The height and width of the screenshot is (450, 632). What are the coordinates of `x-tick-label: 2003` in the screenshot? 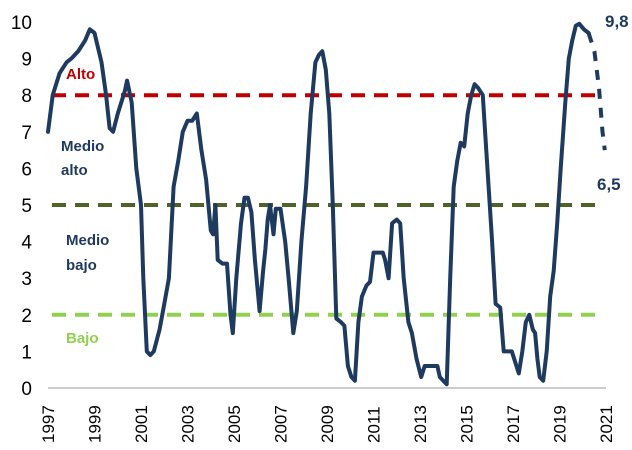 It's located at (188, 424).